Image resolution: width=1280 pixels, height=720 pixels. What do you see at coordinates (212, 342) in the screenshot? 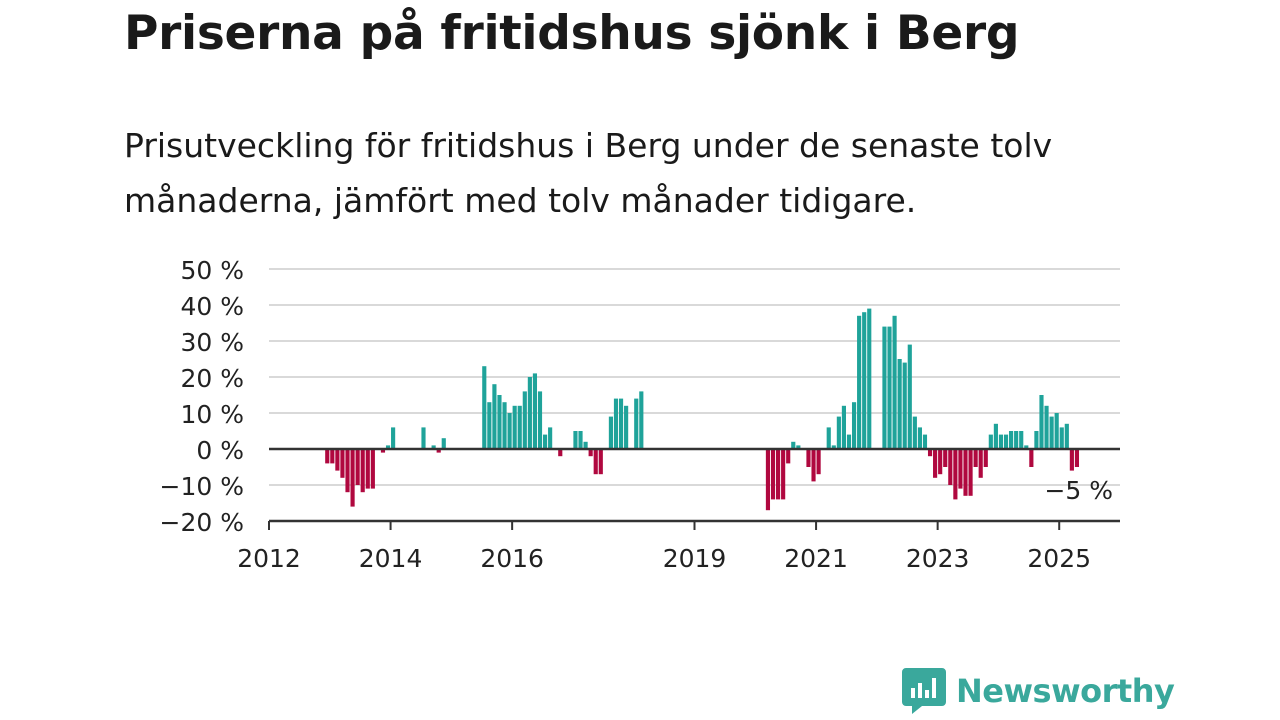
I see `y-tick-label: 30 %` at bounding box center [212, 342].